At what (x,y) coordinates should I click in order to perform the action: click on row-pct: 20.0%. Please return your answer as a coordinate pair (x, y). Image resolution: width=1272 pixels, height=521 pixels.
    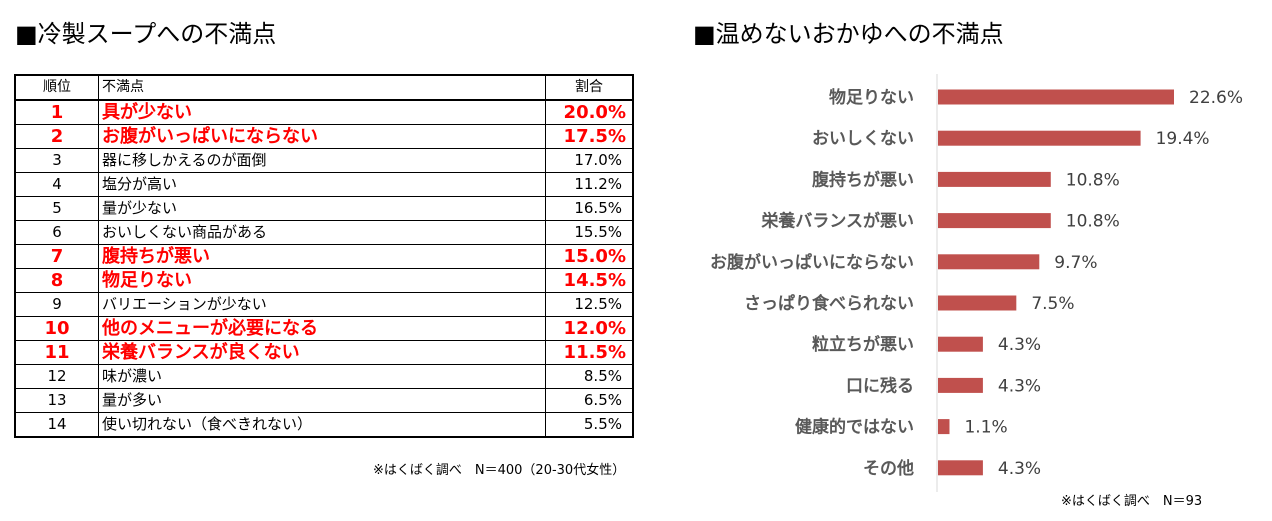
    Looking at the image, I should click on (589, 112).